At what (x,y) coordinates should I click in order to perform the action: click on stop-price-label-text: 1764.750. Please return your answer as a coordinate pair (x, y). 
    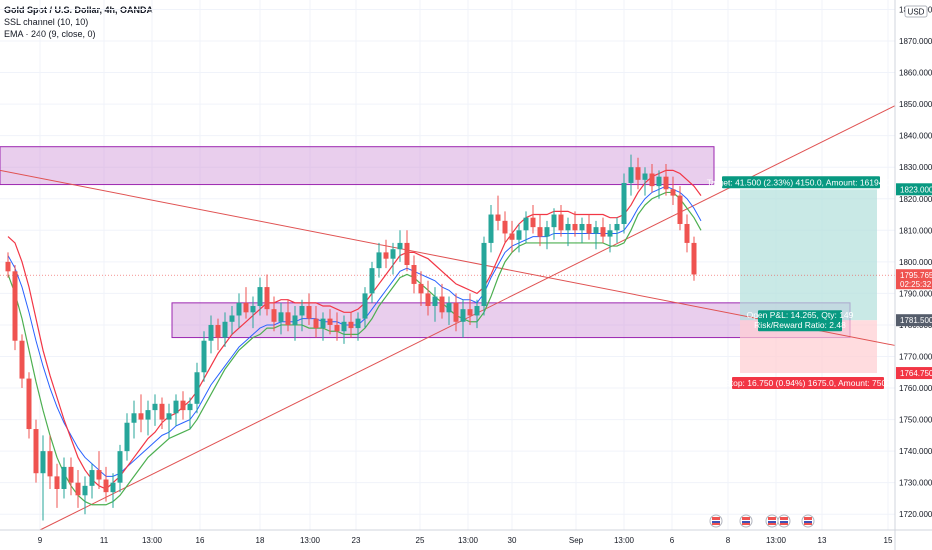
    Looking at the image, I should click on (916, 373).